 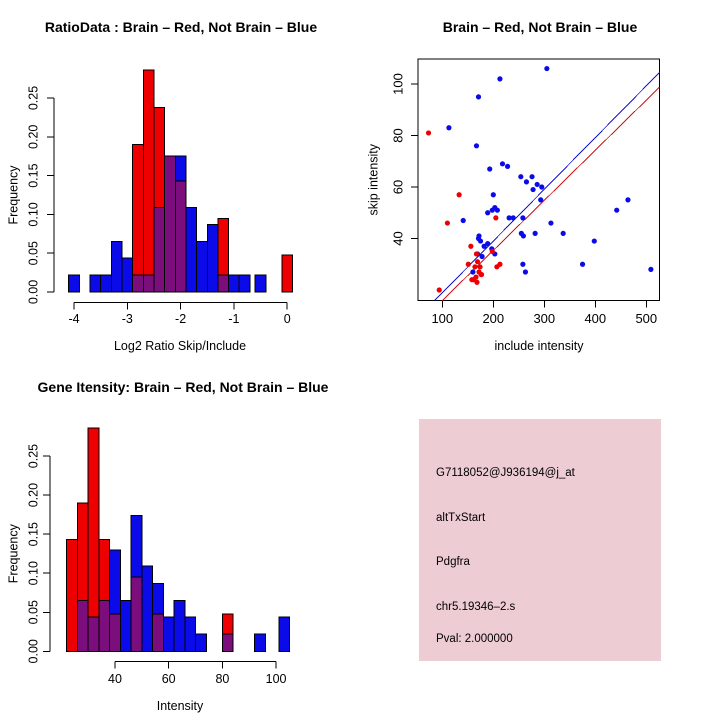 What do you see at coordinates (595, 318) in the screenshot?
I see `x-tick-label: 400` at bounding box center [595, 318].